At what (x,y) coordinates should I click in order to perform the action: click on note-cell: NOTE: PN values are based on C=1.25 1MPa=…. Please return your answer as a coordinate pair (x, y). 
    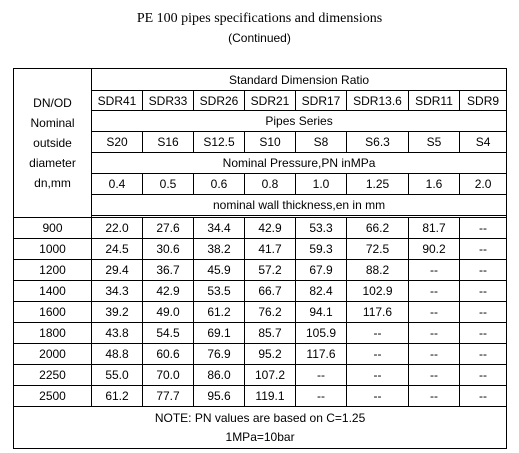
    Looking at the image, I should click on (260, 427).